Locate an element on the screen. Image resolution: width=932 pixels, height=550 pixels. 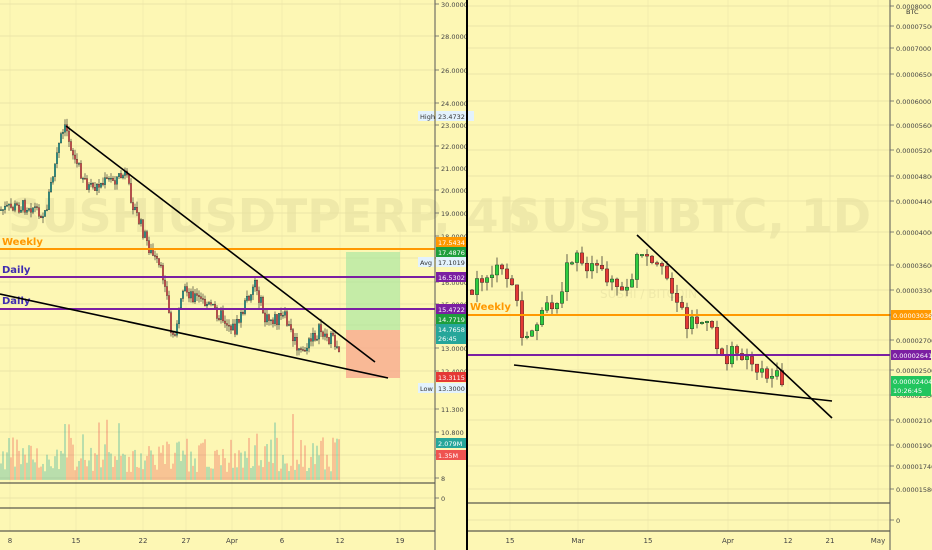
left-price-tick-label: 21.0000 is located at coordinates (454, 169).